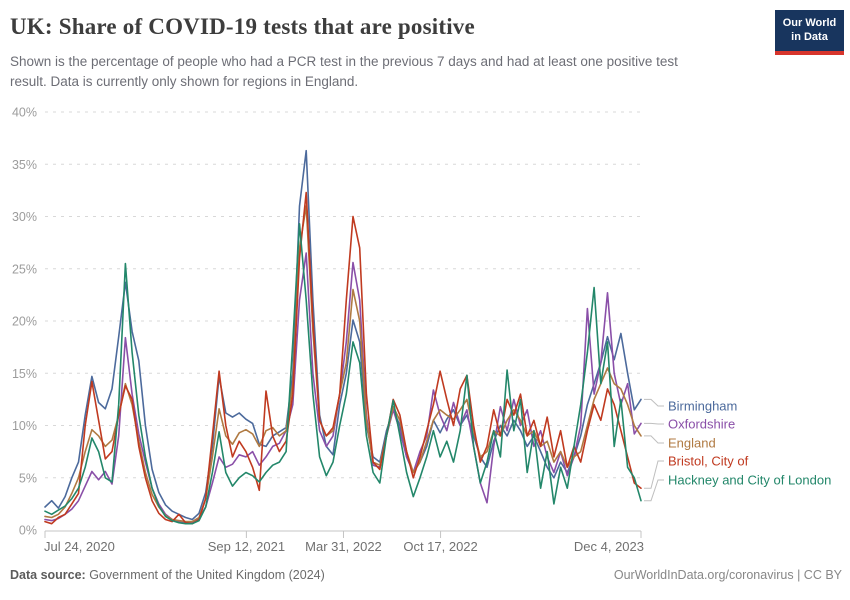  What do you see at coordinates (205, 575) in the screenshot?
I see `data-source-value: Government of the United Kingdom (2024)` at bounding box center [205, 575].